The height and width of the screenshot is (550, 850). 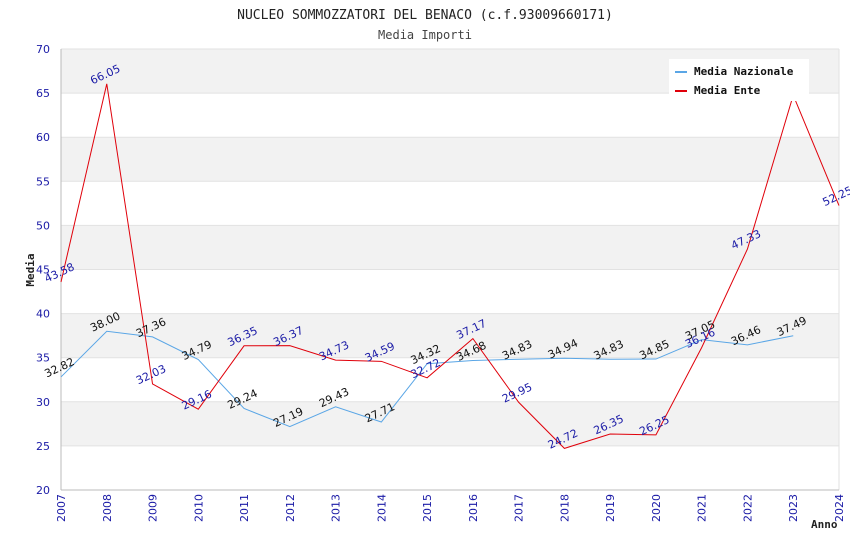 I want to click on x-tick-label: 2018, so click(x=564, y=508).